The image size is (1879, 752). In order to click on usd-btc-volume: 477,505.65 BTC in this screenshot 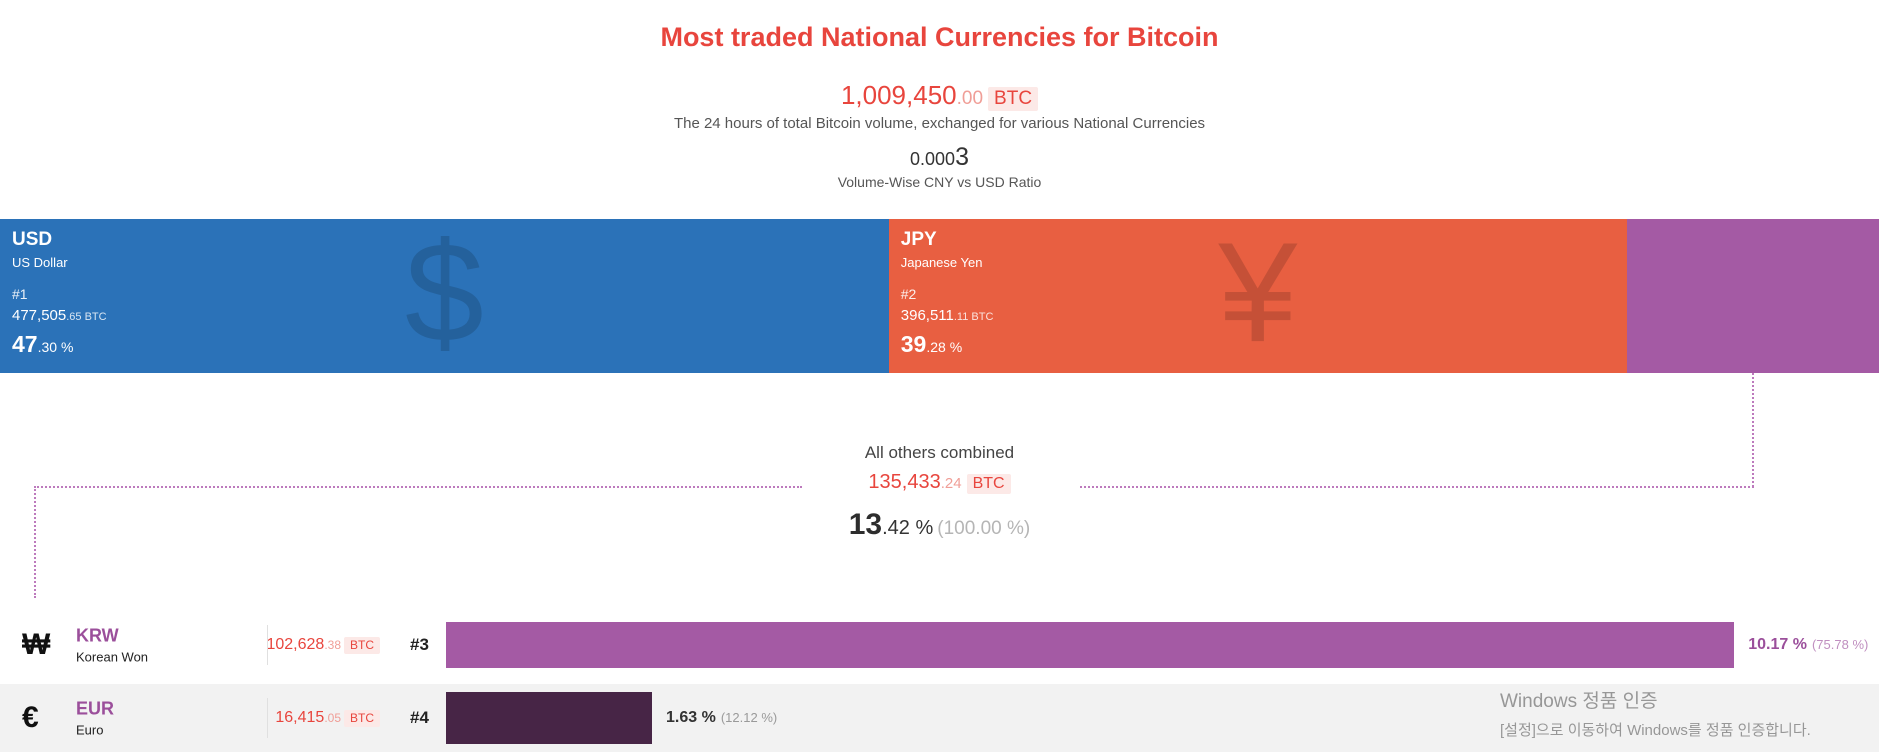, I will do `click(59, 315)`.